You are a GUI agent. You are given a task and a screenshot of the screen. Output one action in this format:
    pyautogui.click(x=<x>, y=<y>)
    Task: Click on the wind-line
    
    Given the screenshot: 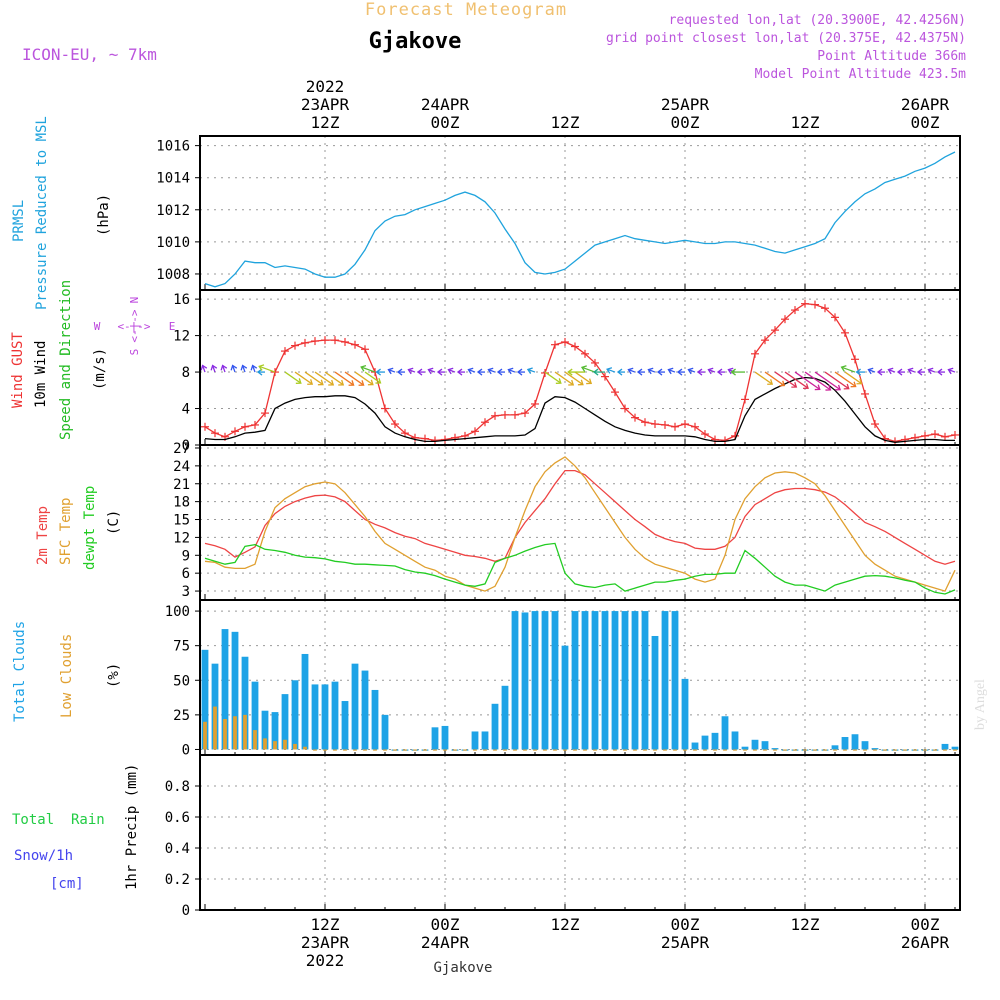 What is the action you would take?
    pyautogui.click(x=579, y=409)
    